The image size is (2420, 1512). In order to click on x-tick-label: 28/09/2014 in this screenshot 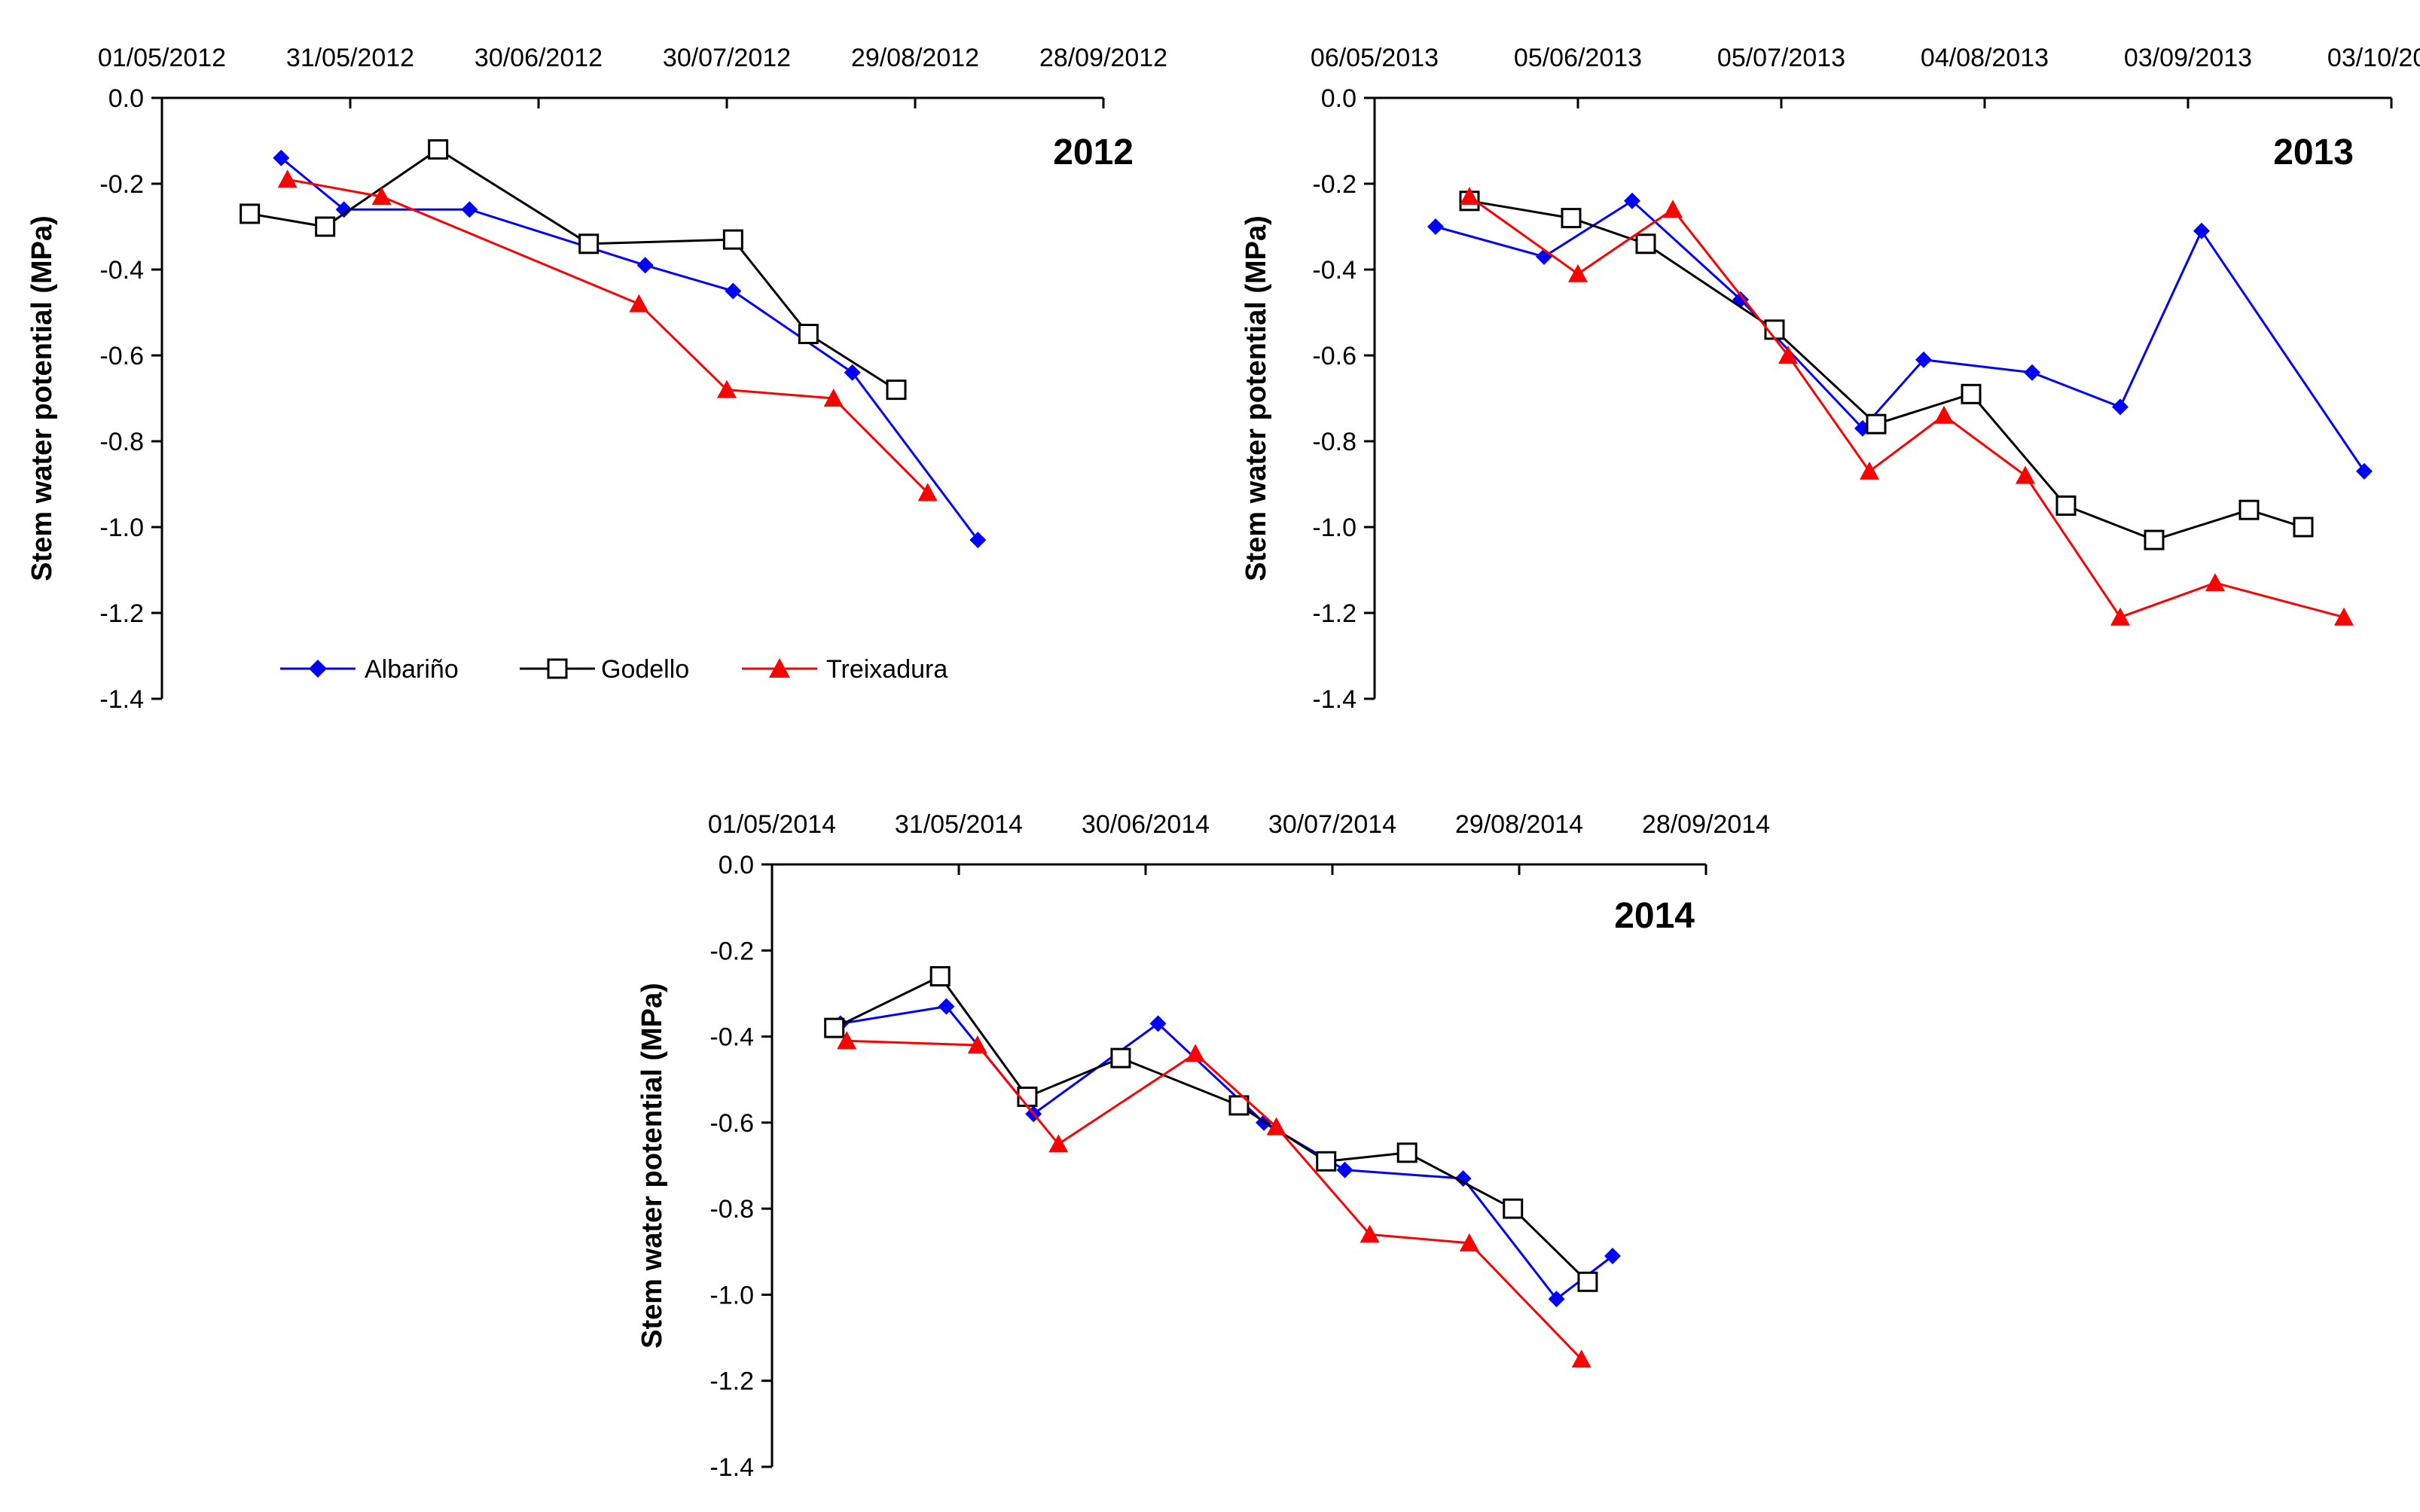, I will do `click(1706, 824)`.